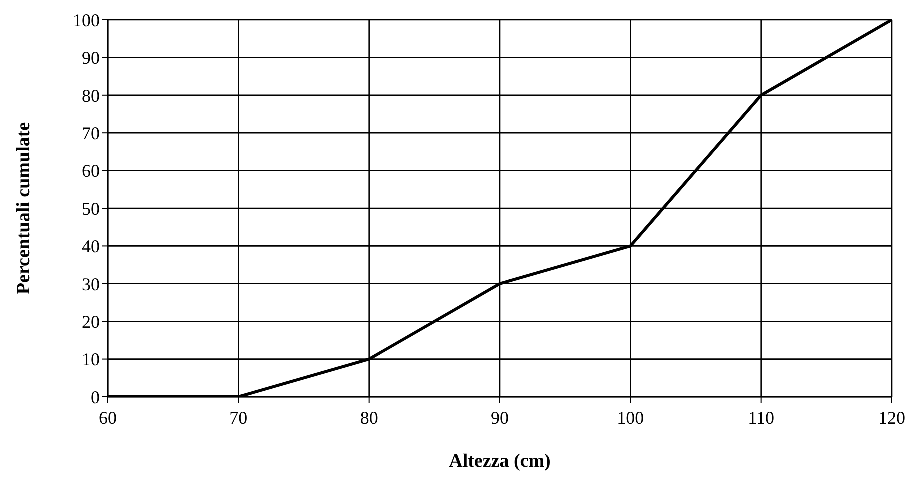  I want to click on y-tick-label: 90, so click(91, 58).